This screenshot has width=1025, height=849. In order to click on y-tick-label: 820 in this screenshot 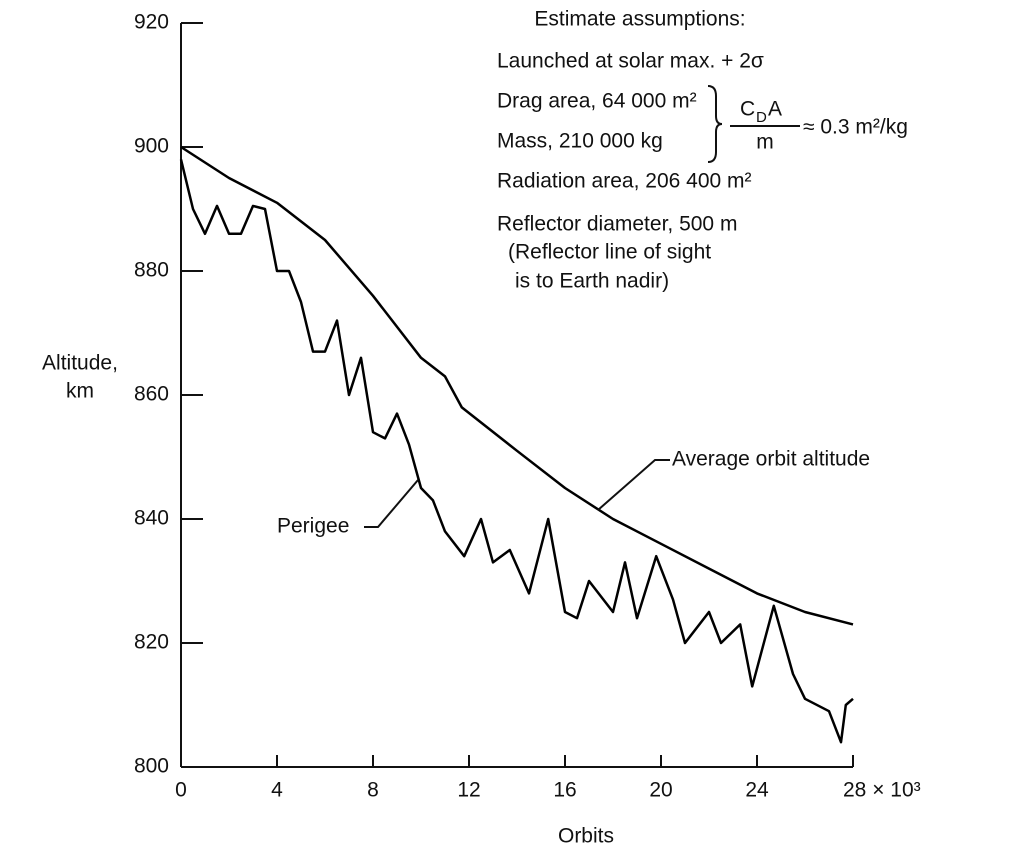, I will do `click(151, 642)`.